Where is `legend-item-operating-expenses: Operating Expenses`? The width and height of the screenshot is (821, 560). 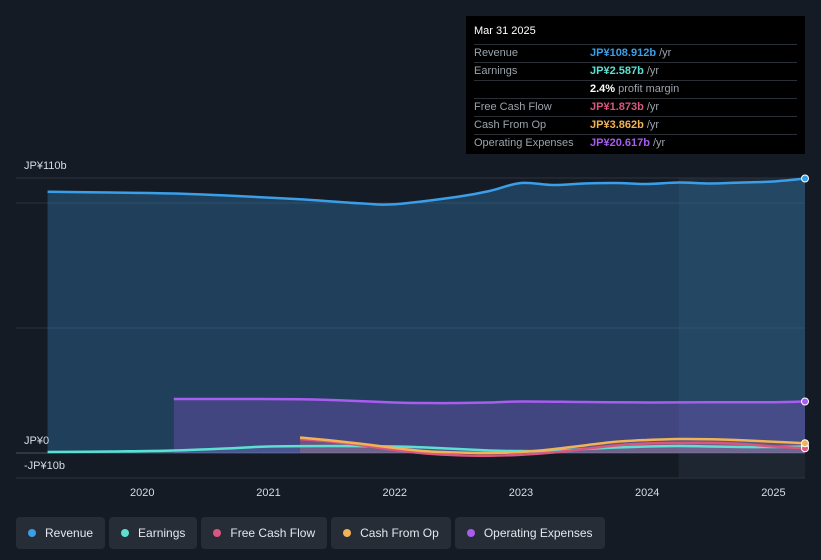 legend-item-operating-expenses: Operating Expenses is located at coordinates (529, 533).